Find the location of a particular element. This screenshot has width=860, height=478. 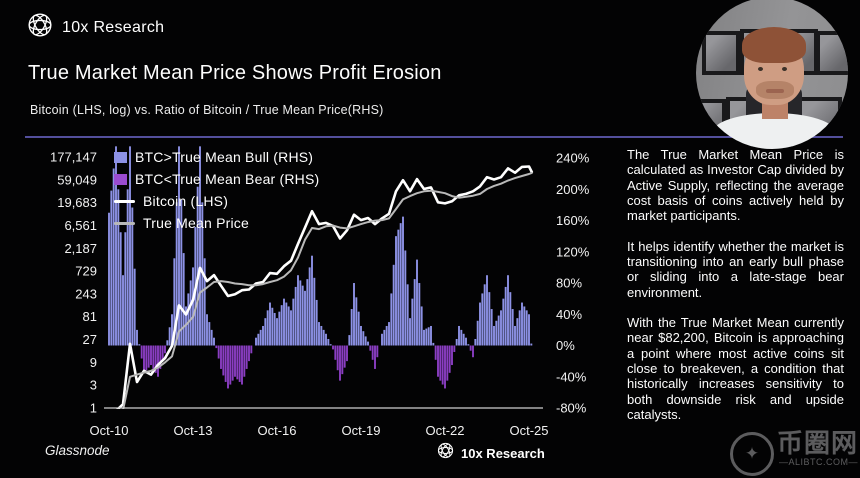

svg-text: Oct-22 is located at coordinates (444, 430).